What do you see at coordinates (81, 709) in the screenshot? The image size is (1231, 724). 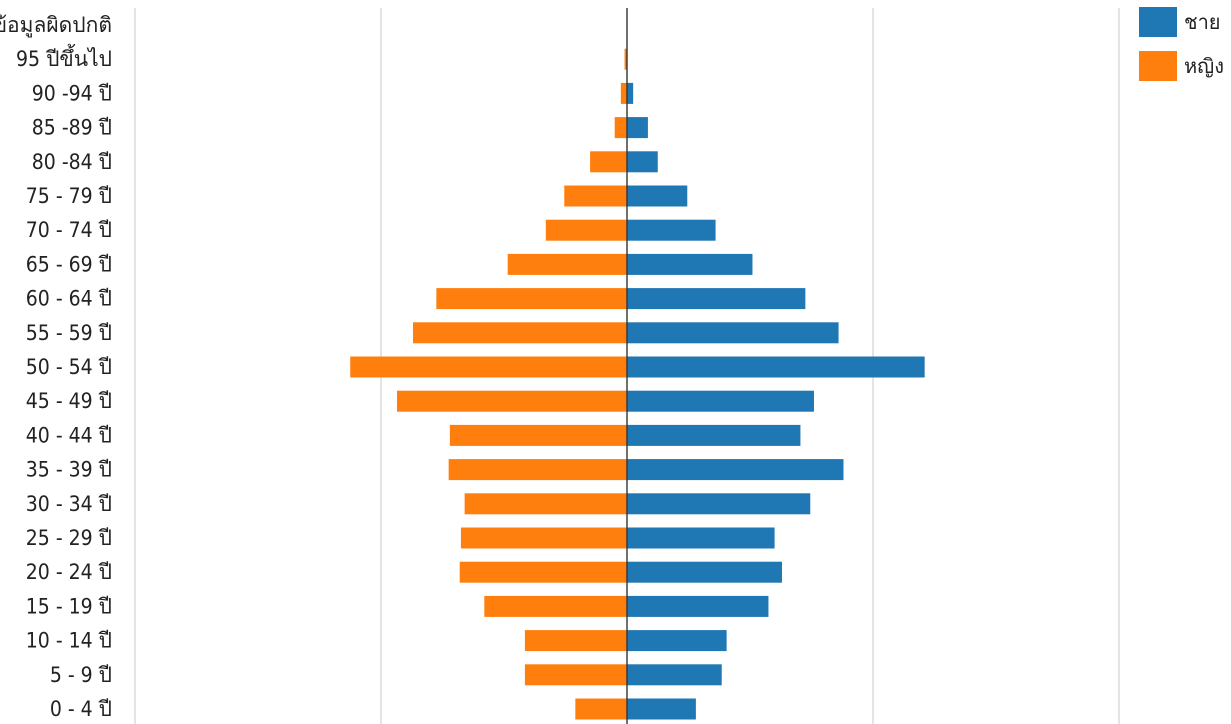 I see `y-tick-label: 0 - 4 ปี` at bounding box center [81, 709].